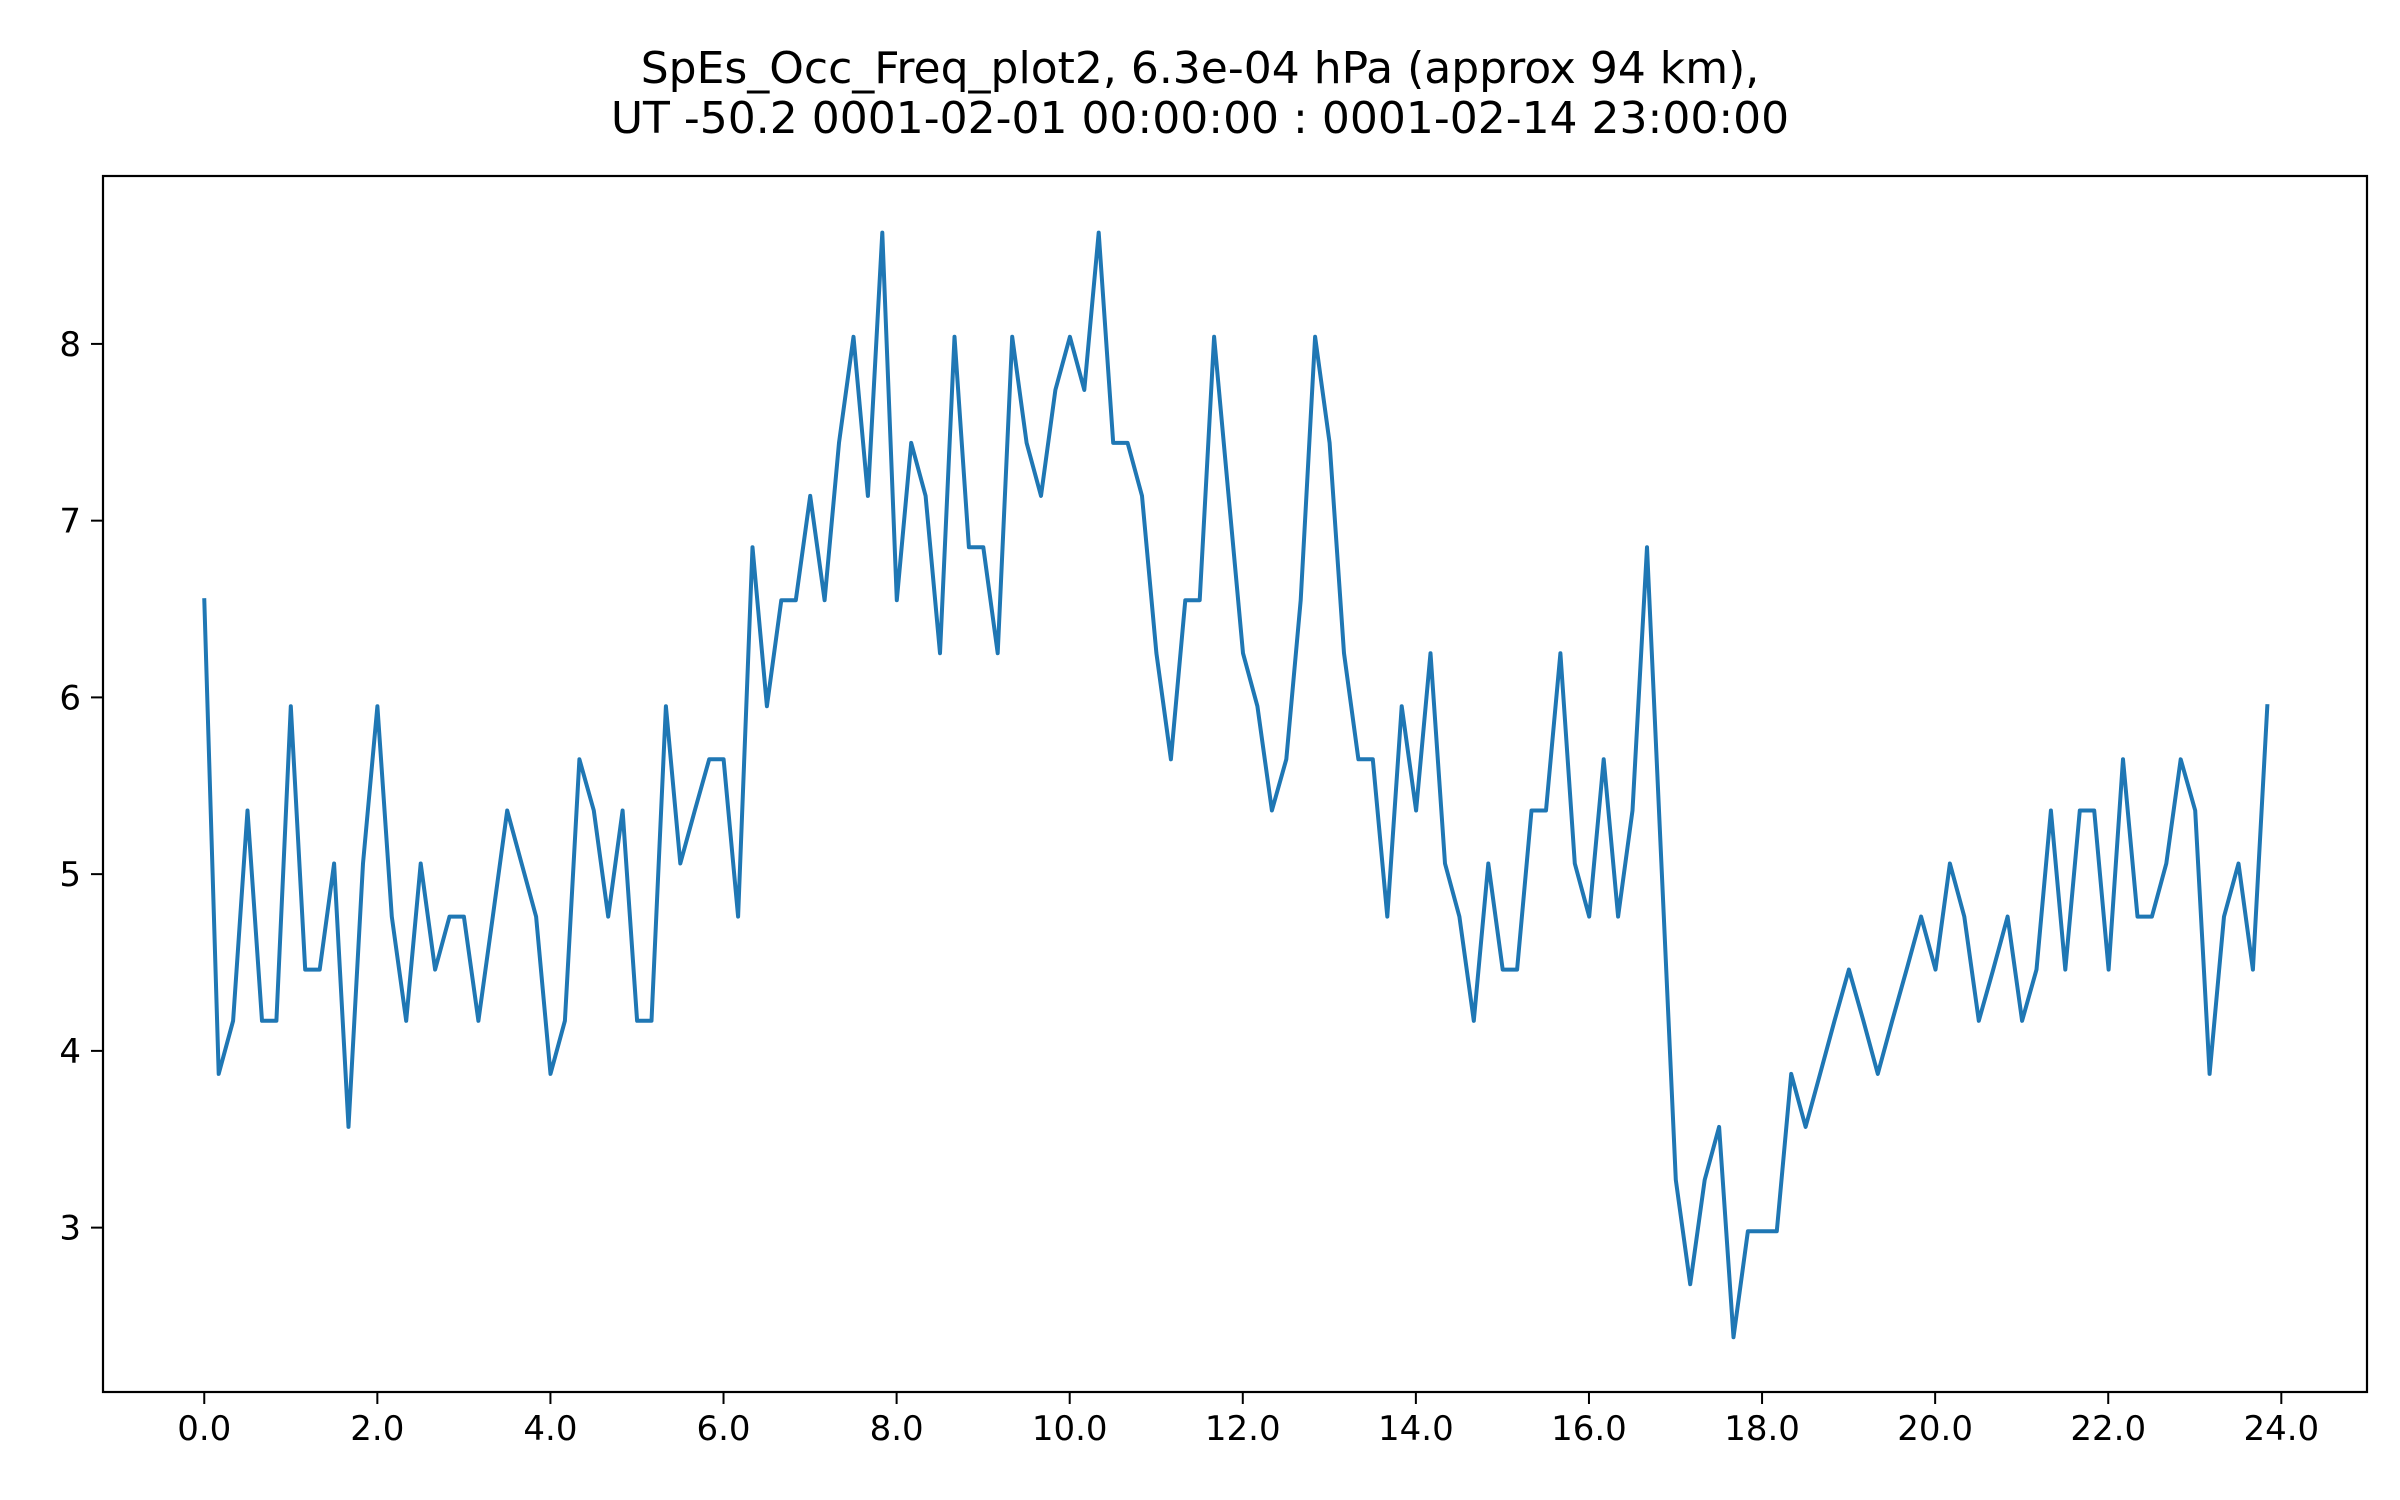  I want to click on x-tick-label: 8.0, so click(897, 1429).